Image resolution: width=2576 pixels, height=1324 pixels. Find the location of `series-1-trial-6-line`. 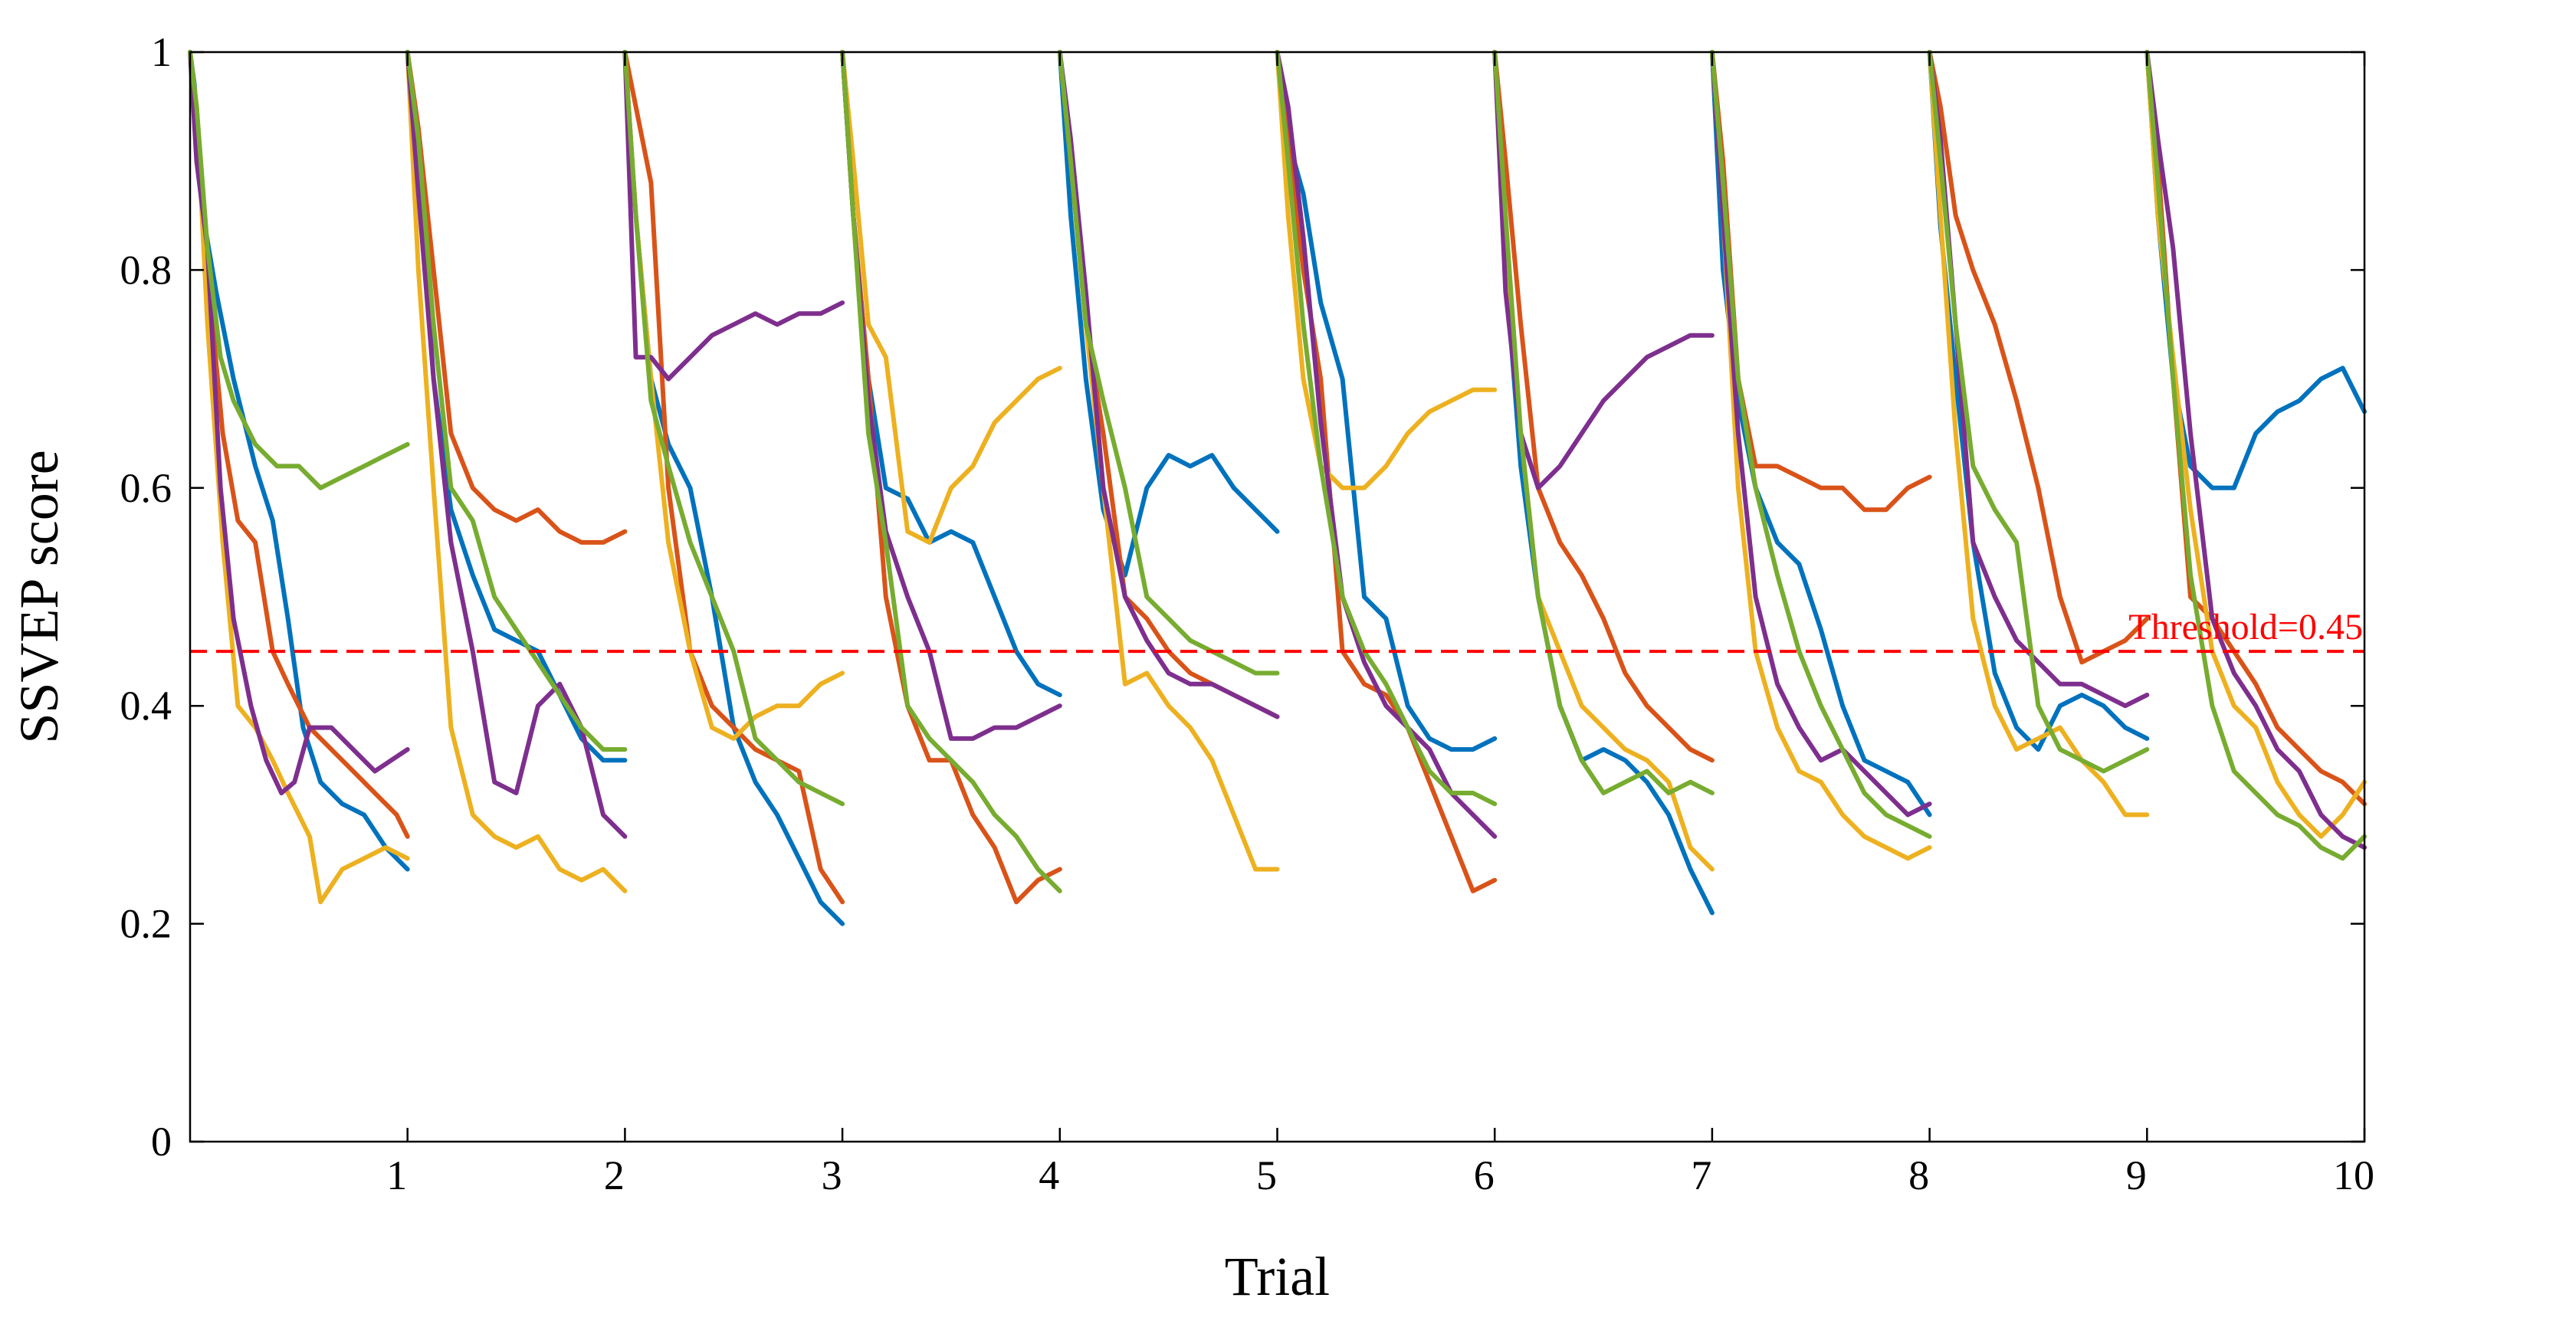

series-1-trial-6-line is located at coordinates (1386, 401).